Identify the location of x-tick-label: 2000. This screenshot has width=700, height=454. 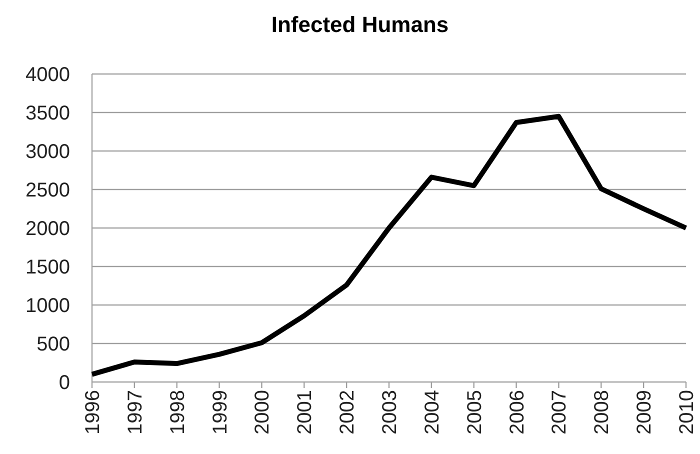
(263, 412).